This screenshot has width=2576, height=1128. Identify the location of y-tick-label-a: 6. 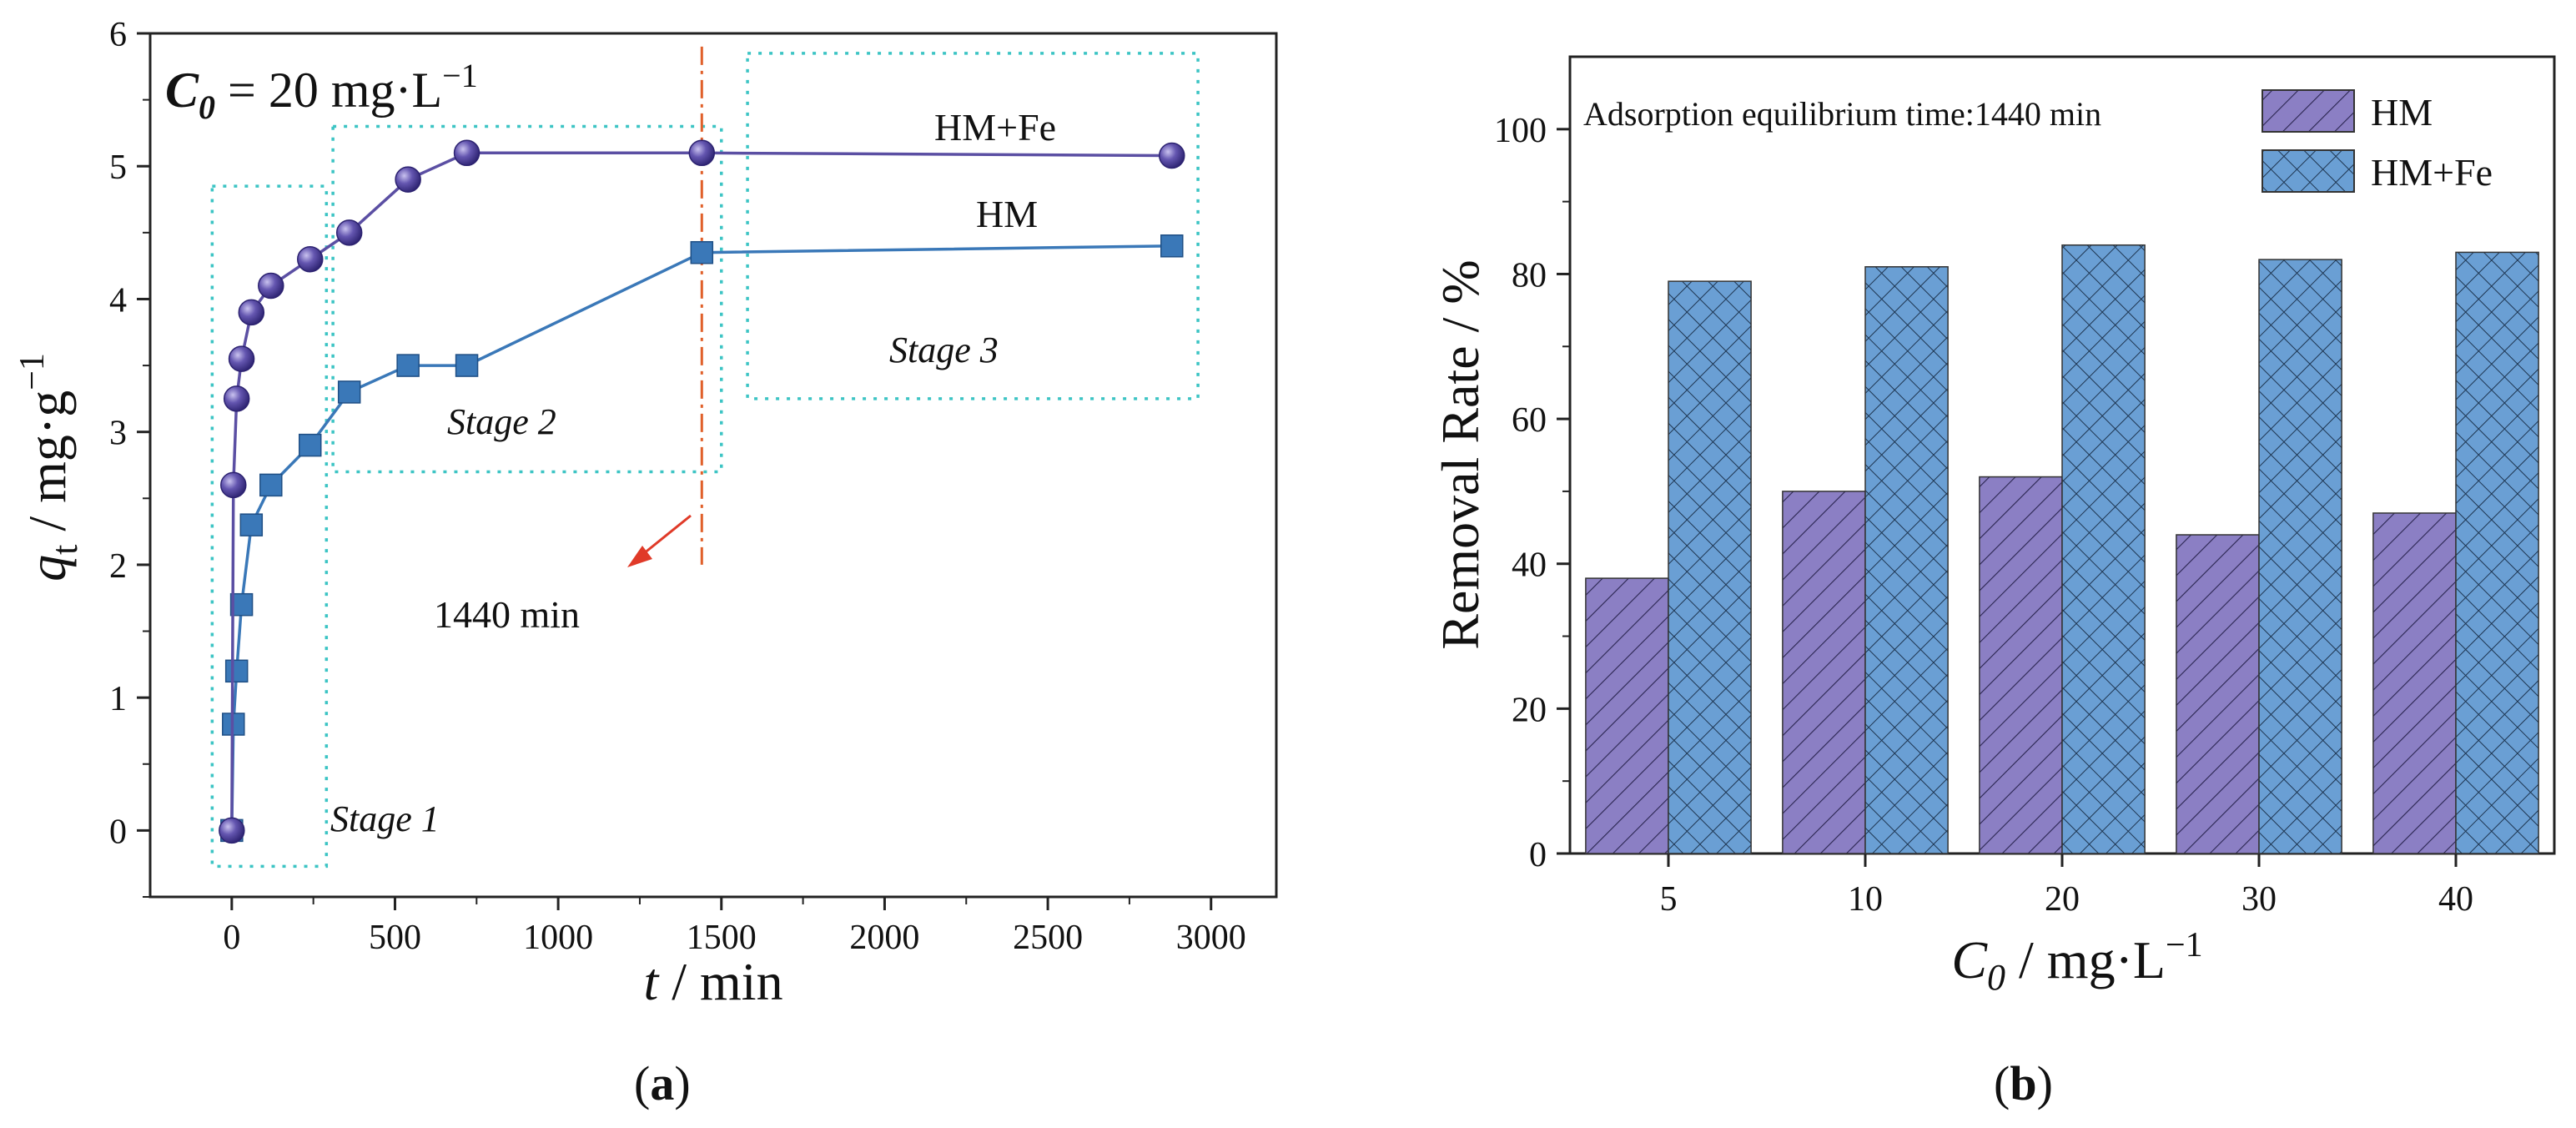
(118, 35).